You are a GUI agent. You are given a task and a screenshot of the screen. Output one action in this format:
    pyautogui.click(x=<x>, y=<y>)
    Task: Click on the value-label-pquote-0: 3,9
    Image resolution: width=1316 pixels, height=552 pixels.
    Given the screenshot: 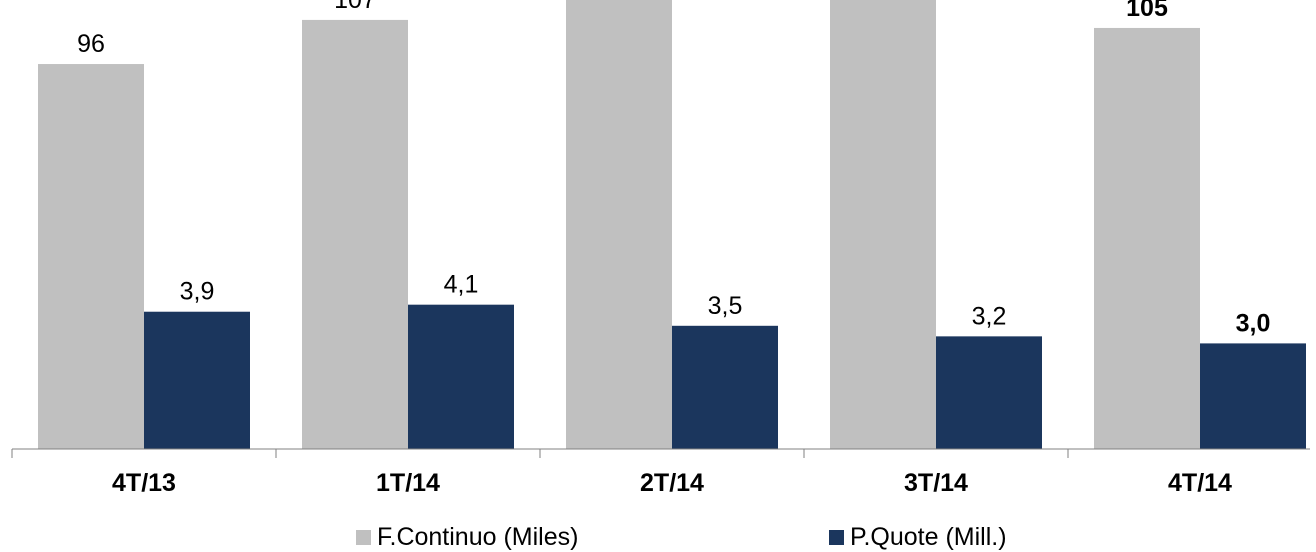 What is the action you would take?
    pyautogui.click(x=197, y=292)
    